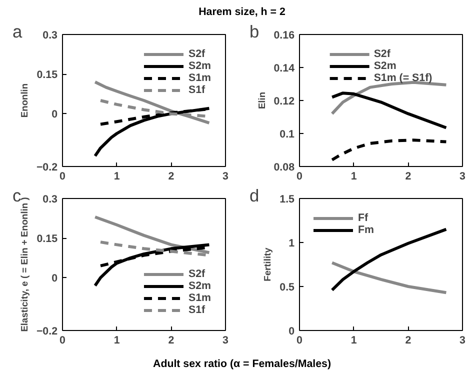 This screenshot has height=376, width=474. Describe the element at coordinates (284, 102) in the screenshot. I see `y-tick-label: 0.12` at that location.